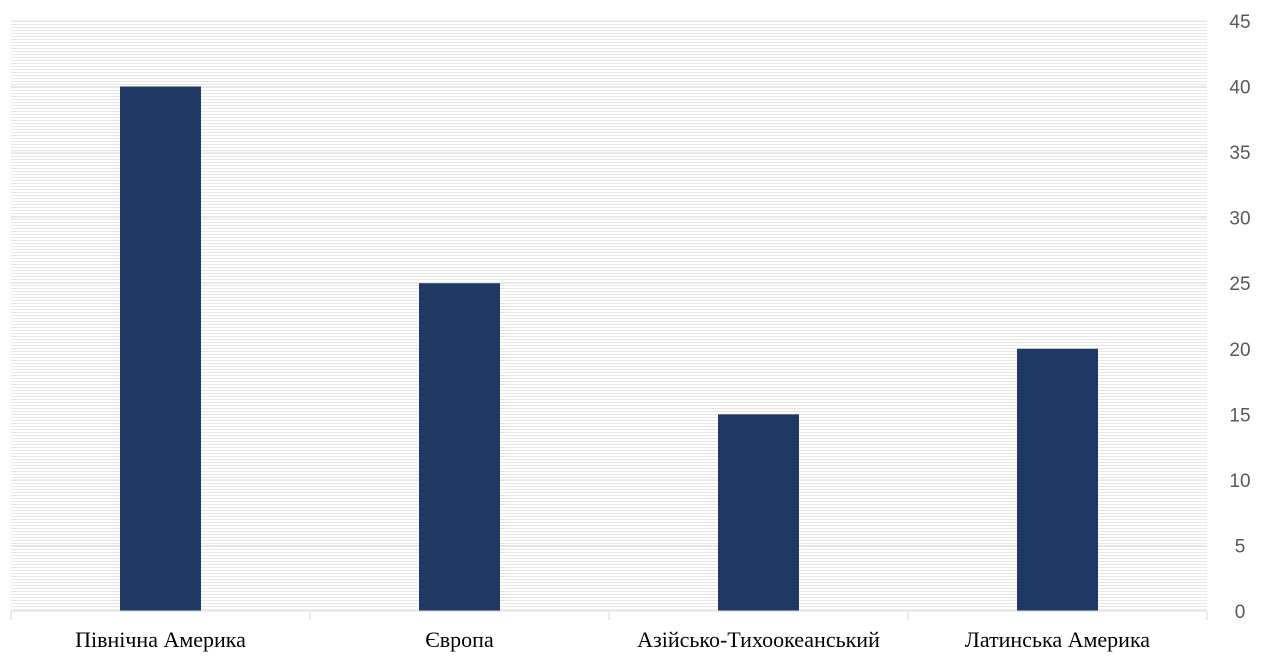 The width and height of the screenshot is (1268, 658). I want to click on y-tick-label: 5, so click(1240, 546).